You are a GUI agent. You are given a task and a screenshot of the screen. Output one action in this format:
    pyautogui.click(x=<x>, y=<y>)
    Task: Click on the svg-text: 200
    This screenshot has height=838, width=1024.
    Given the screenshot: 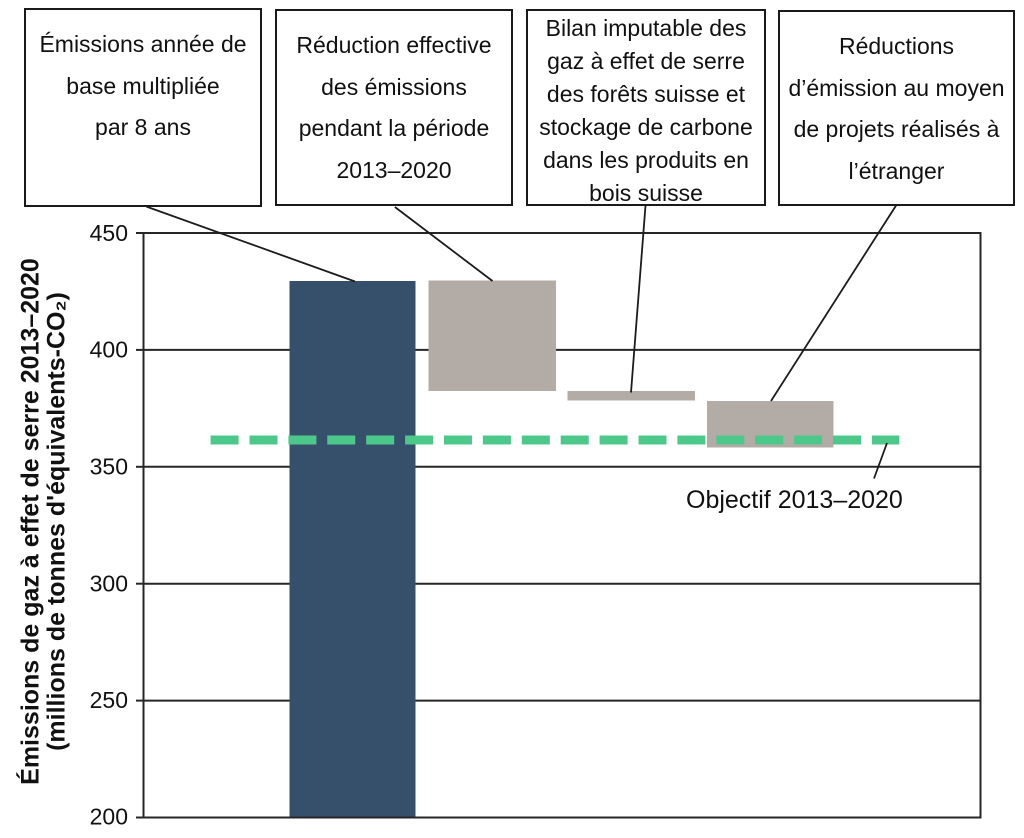 What is the action you would take?
    pyautogui.click(x=109, y=816)
    